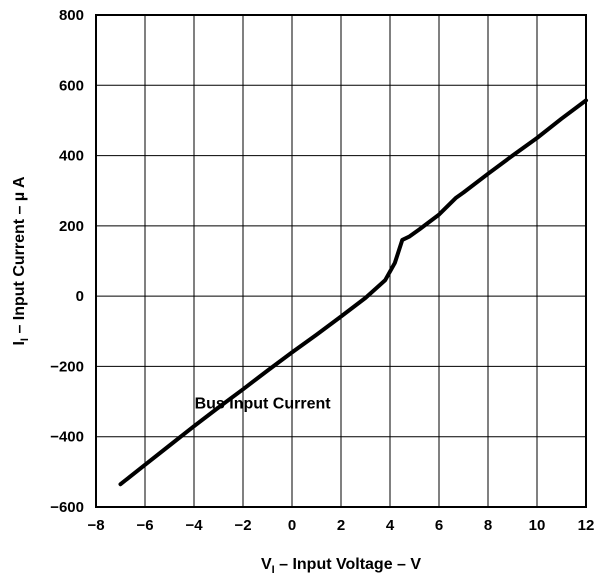  I want to click on x-tick-label: 2, so click(341, 525).